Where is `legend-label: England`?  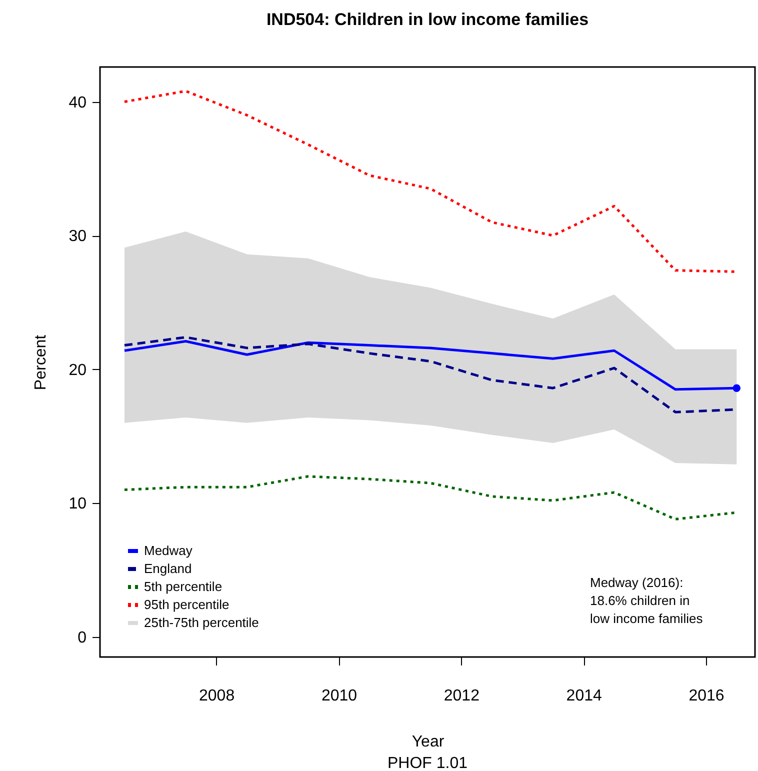
legend-label: England is located at coordinates (168, 568).